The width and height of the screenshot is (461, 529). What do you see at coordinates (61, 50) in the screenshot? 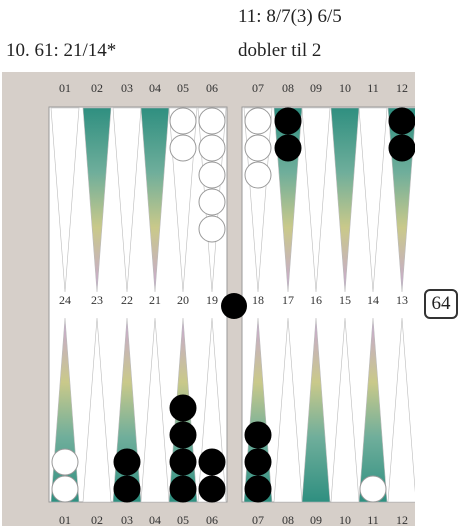
I see `move-caption-left: 10. 61: 21/14*` at bounding box center [61, 50].